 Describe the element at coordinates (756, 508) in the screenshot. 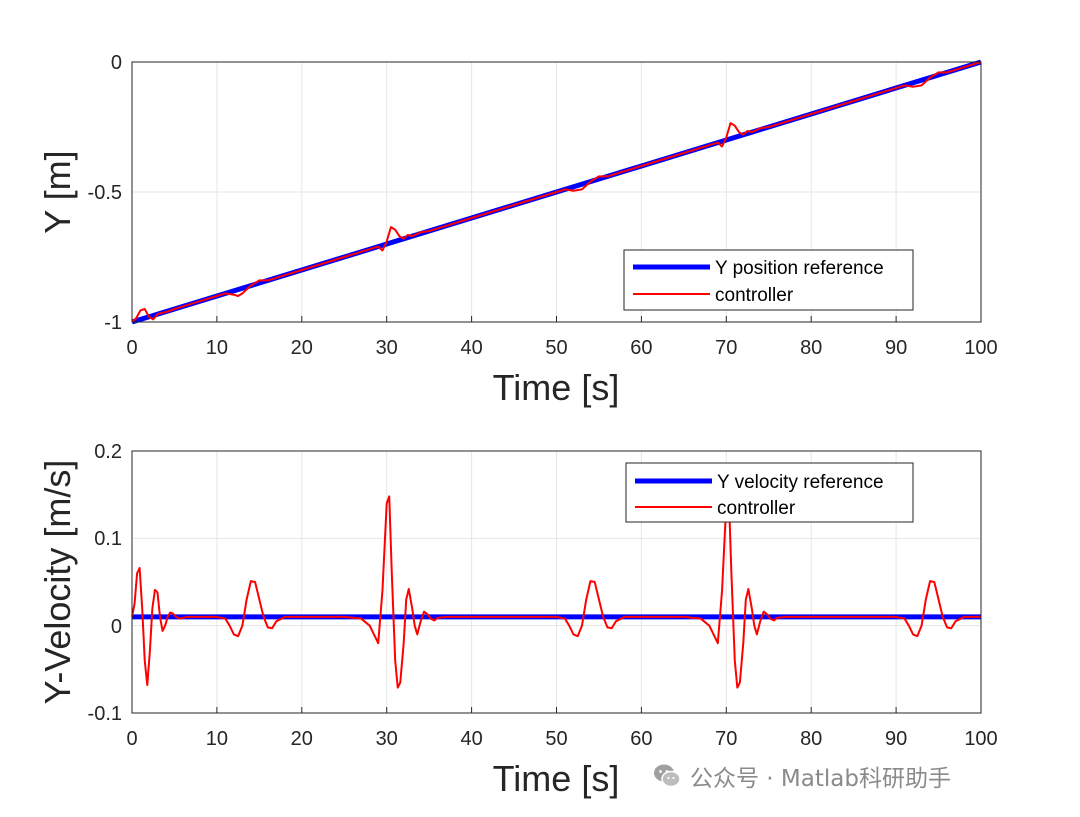

I see `velocity-legend-controller-label: controller` at that location.